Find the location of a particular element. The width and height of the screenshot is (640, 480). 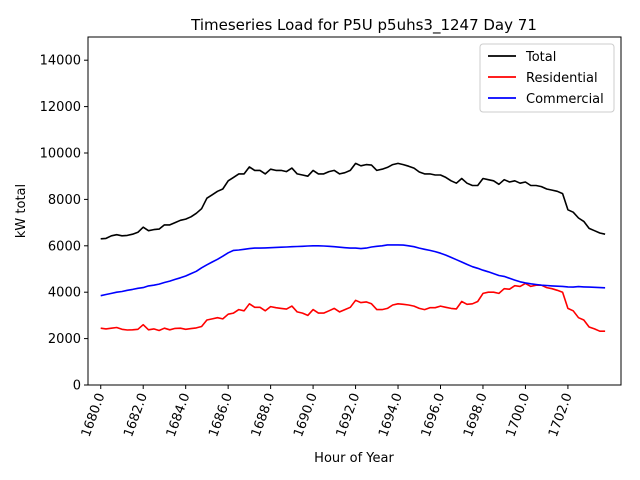

y-tick-label: 8000 is located at coordinates (64, 200).